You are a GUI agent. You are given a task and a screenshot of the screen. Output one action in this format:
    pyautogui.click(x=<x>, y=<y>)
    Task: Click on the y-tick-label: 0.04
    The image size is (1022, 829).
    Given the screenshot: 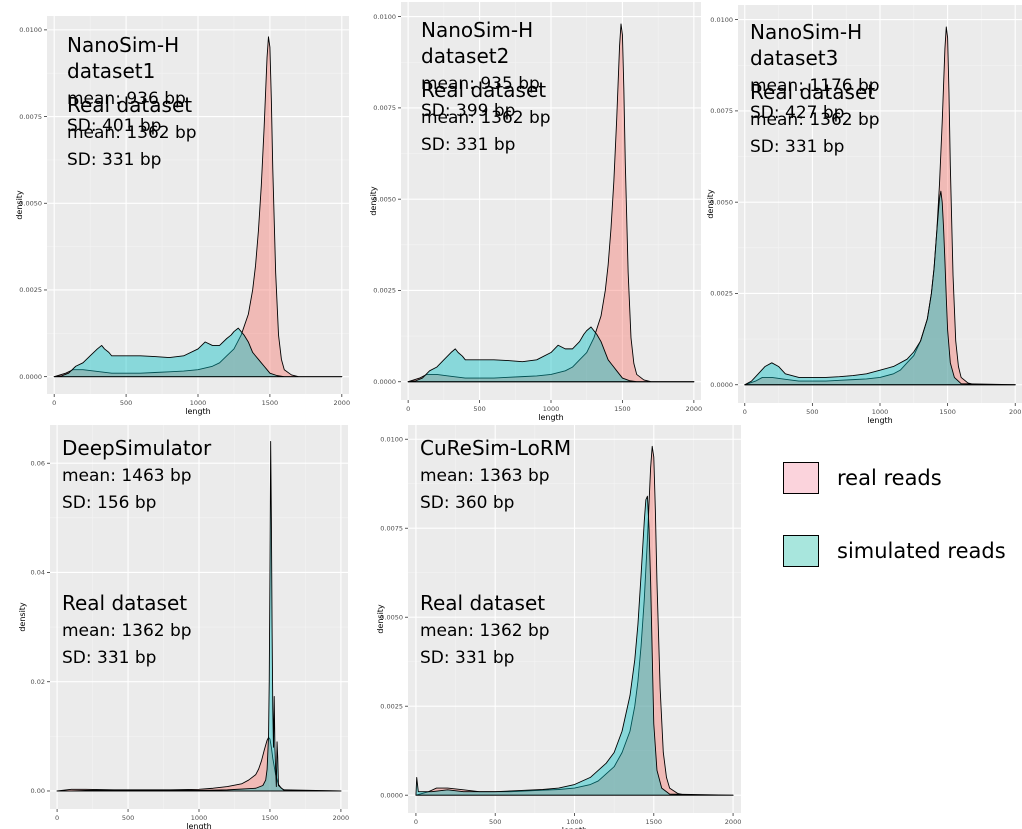 What is the action you would take?
    pyautogui.click(x=38, y=573)
    